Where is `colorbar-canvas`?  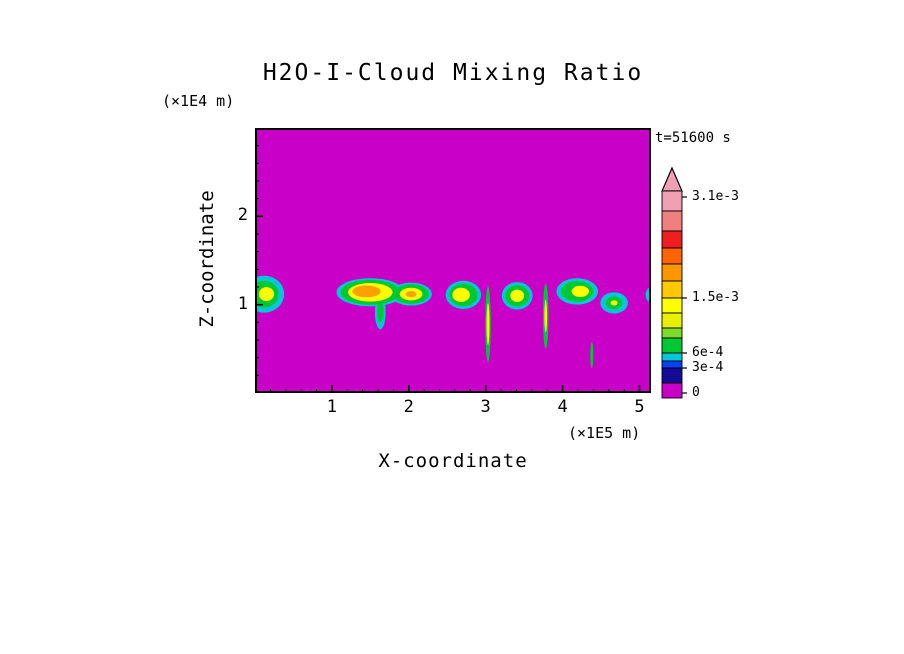
colorbar-canvas is located at coordinates (674, 282).